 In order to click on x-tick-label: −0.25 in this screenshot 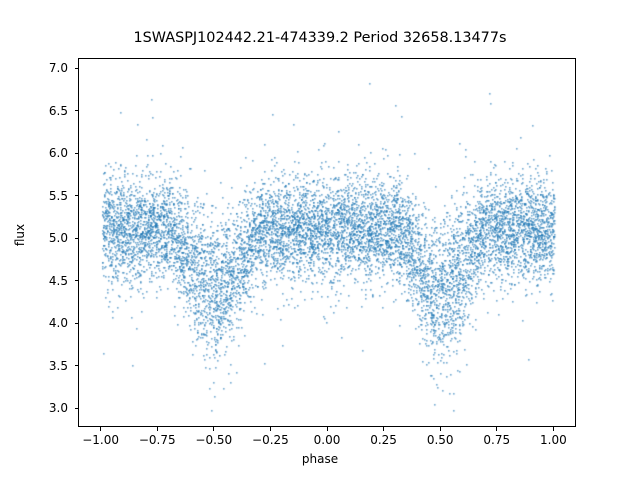, I will do `click(270, 440)`.